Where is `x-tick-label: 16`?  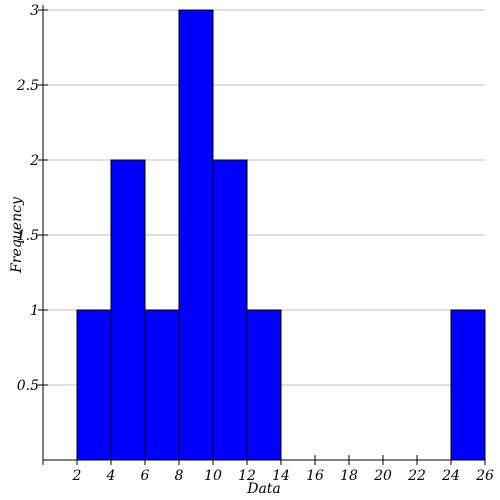 x-tick-label: 16 is located at coordinates (315, 476).